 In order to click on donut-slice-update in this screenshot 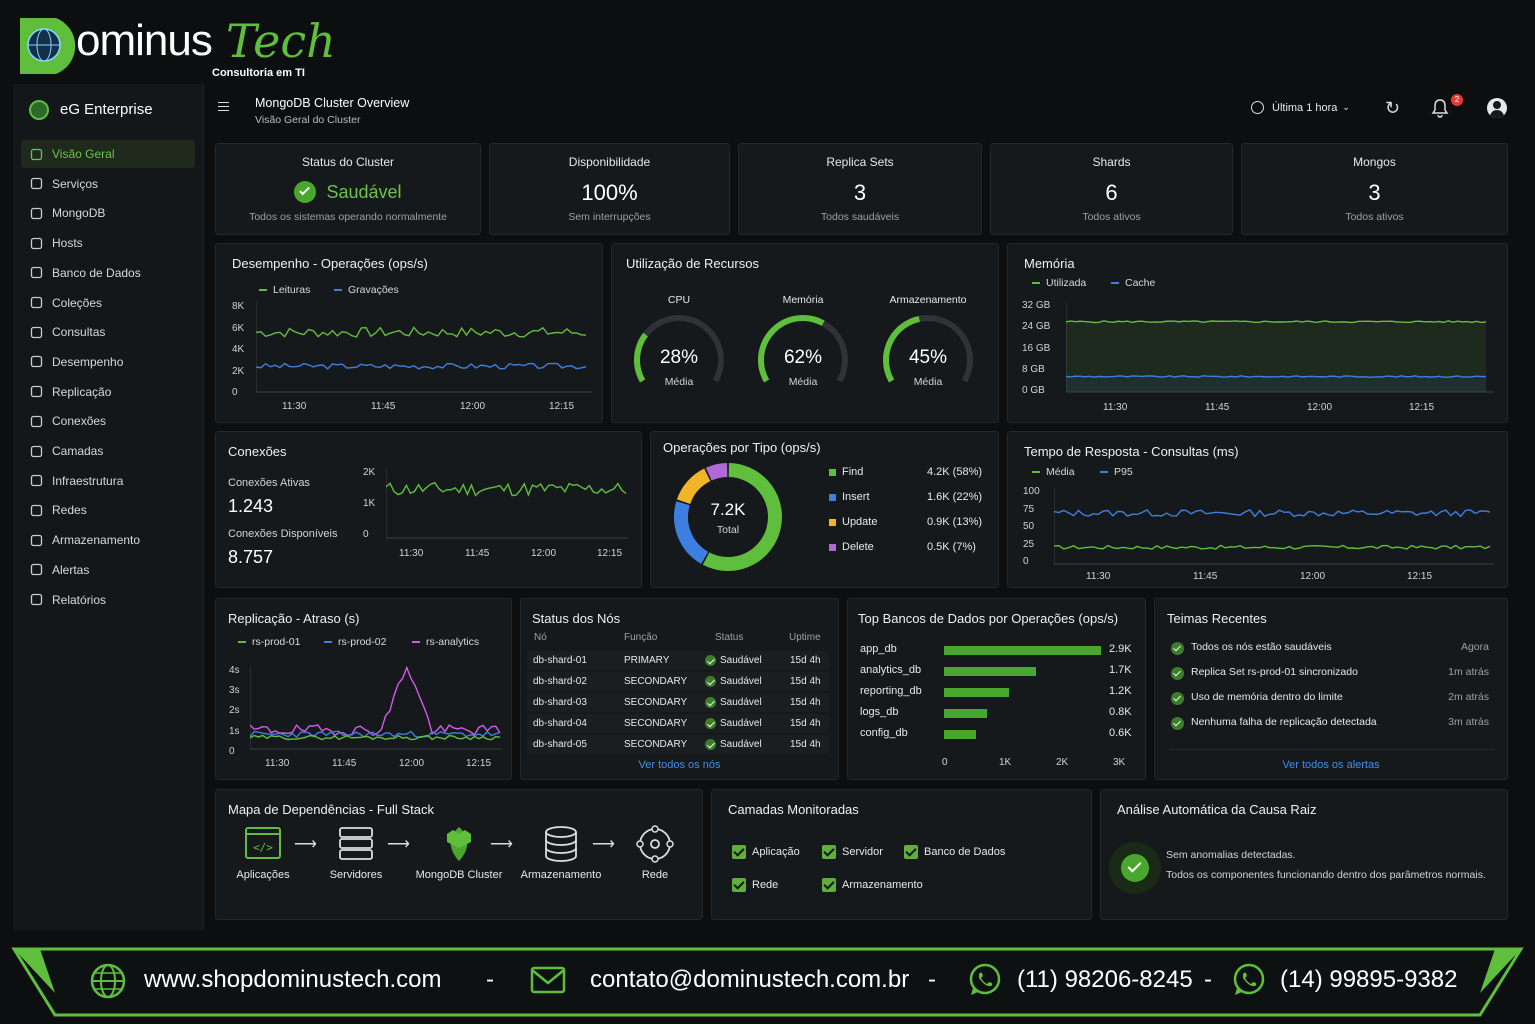, I will do `click(693, 486)`.